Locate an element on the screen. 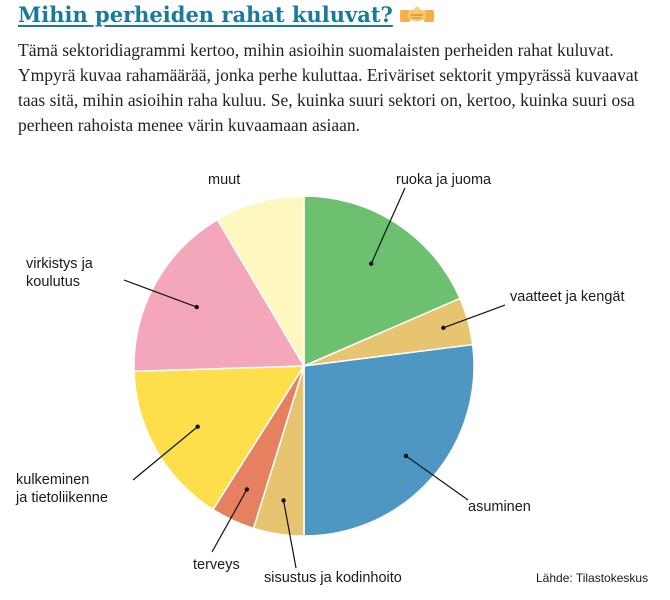  money-handshake-icon is located at coordinates (417, 15).